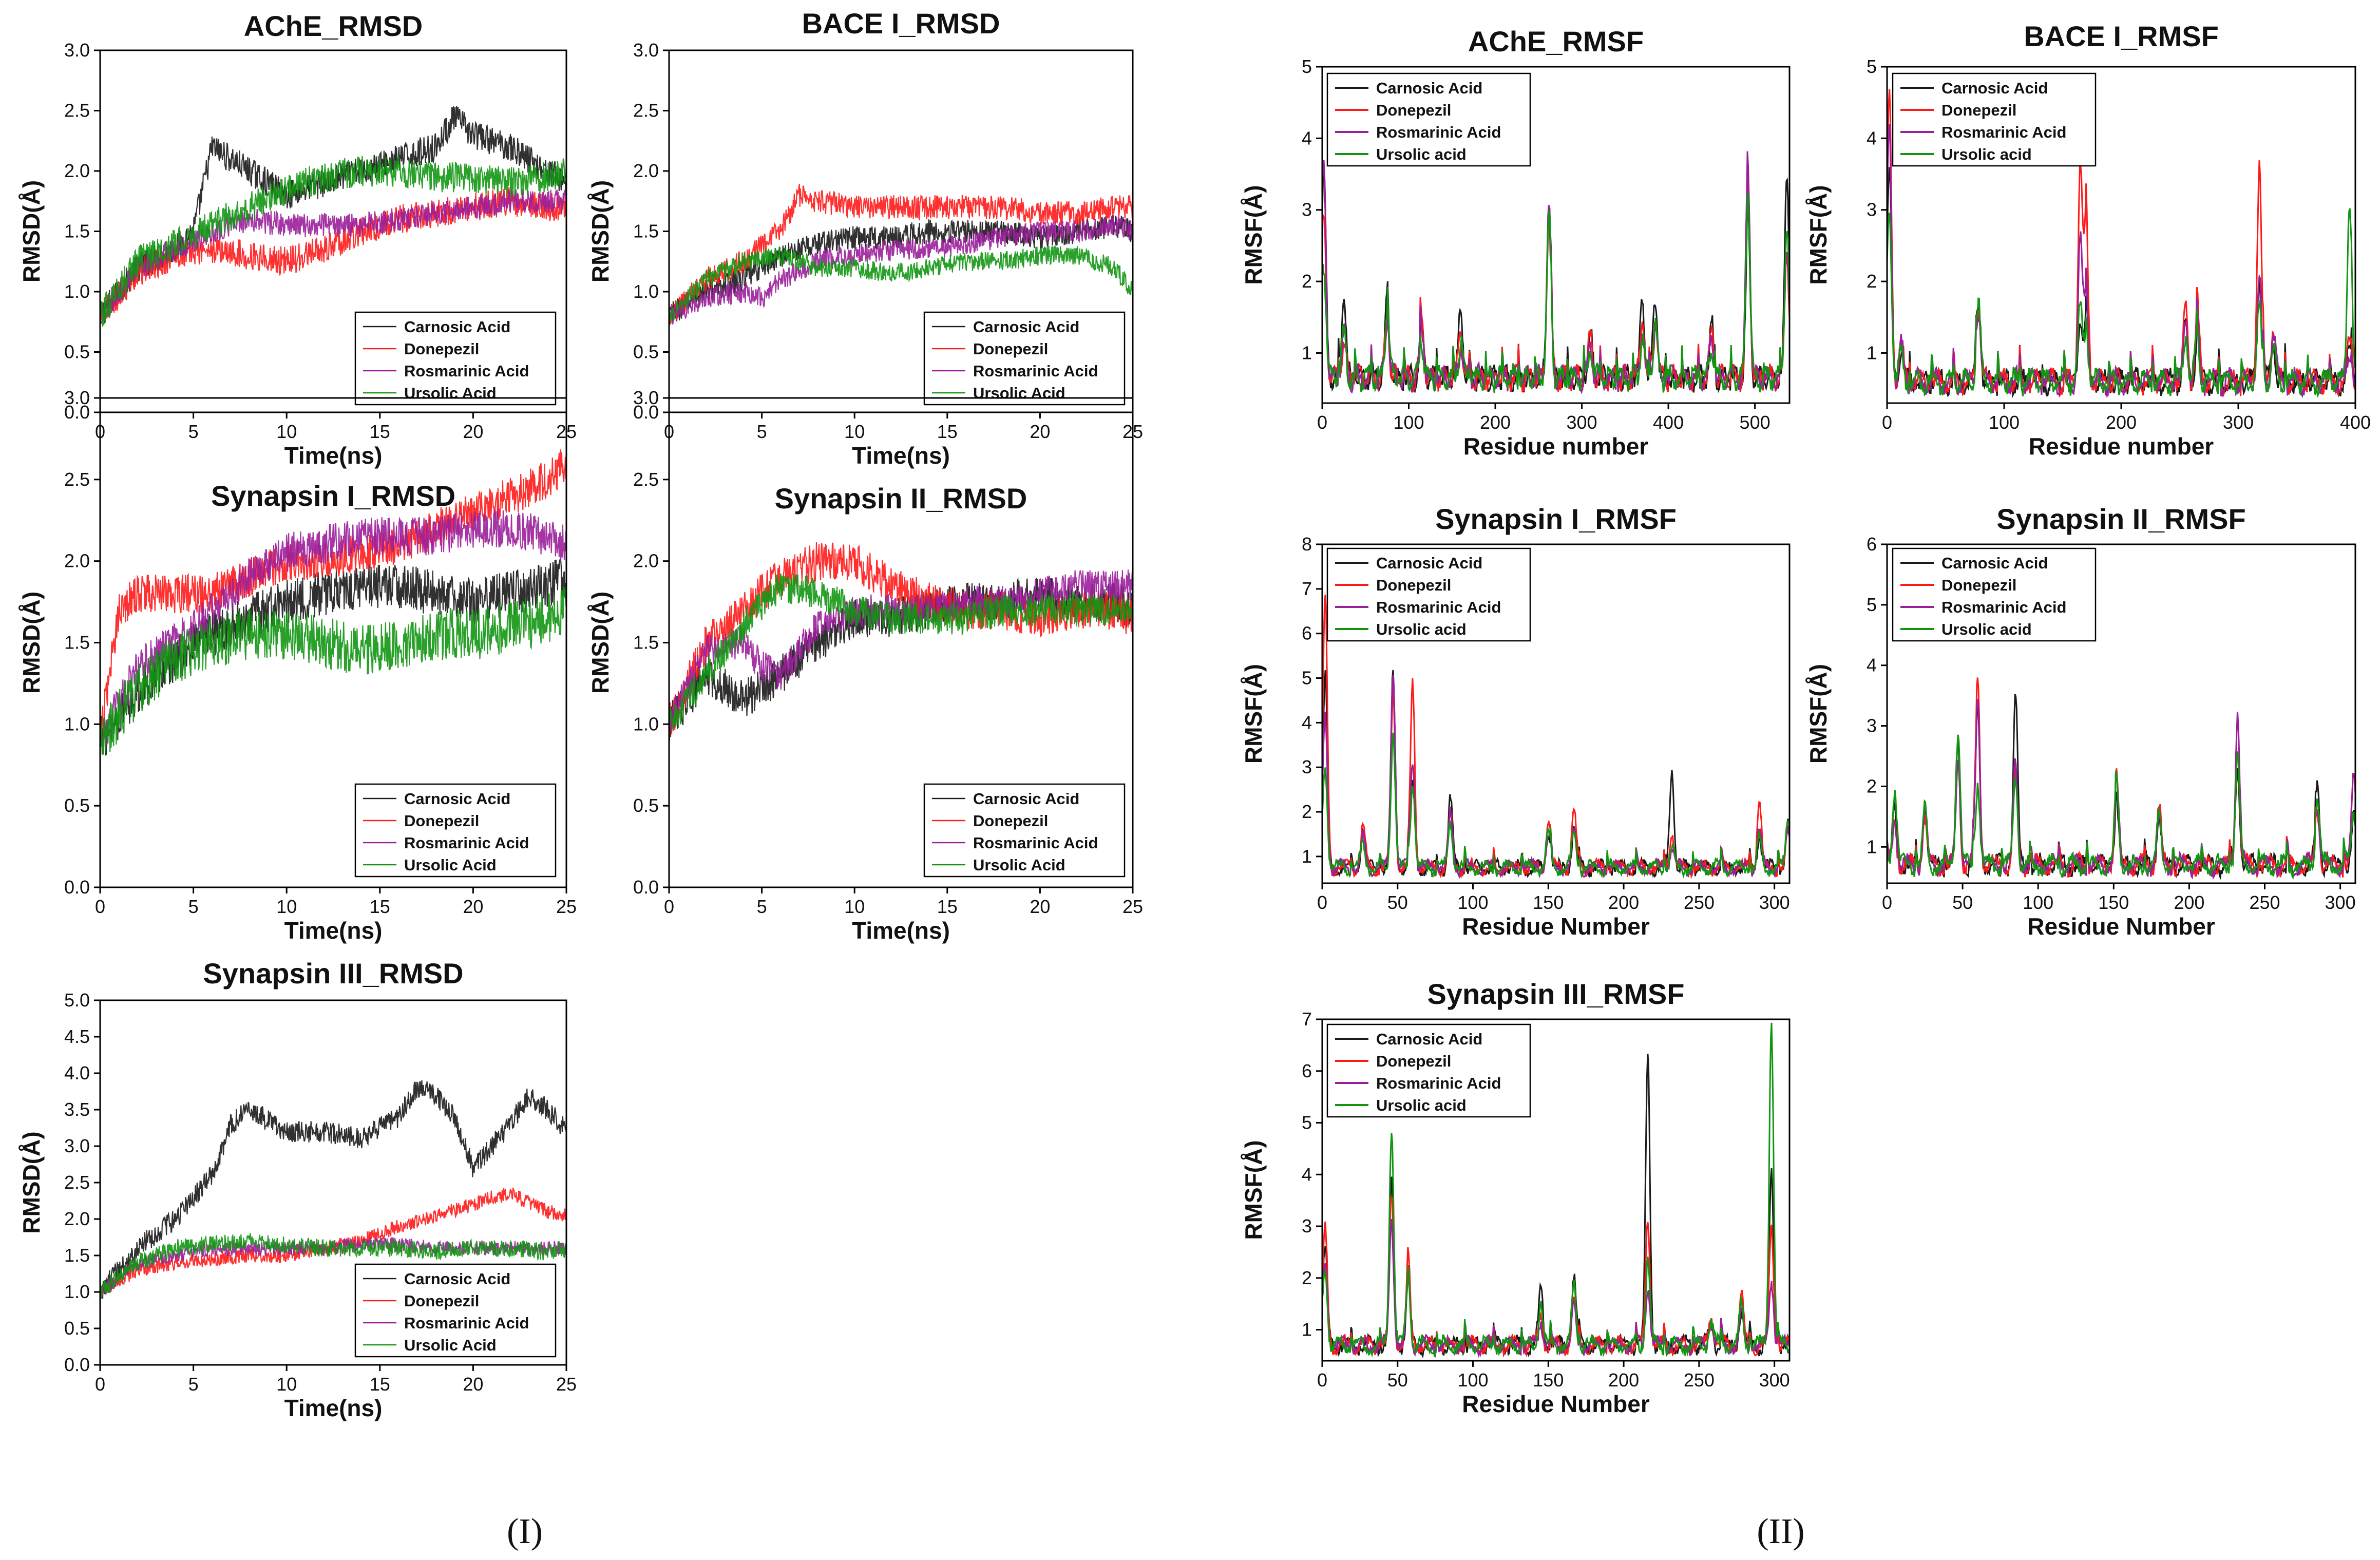  Describe the element at coordinates (2121, 926) in the screenshot. I see `x-axis-label: Residue Number` at that location.